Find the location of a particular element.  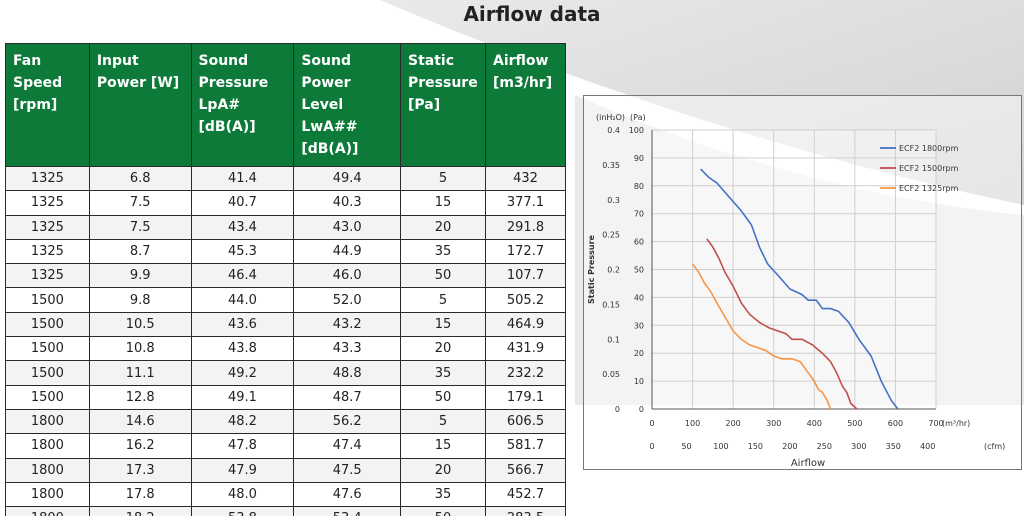

table-cell: 43.4 is located at coordinates (242, 227).